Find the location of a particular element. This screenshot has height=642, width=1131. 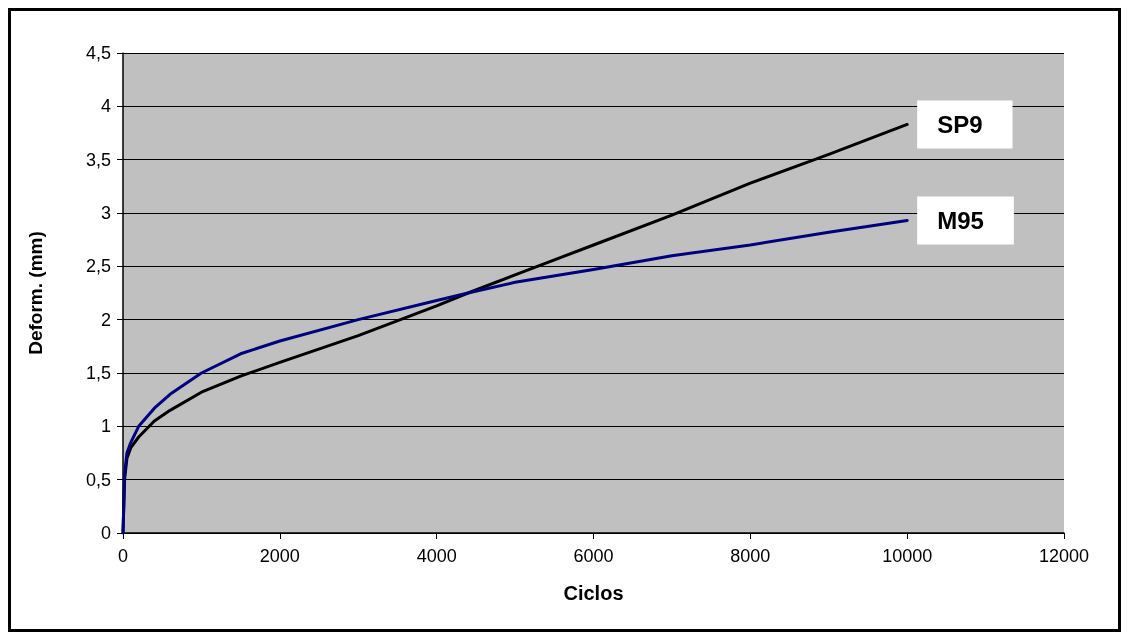

x-tick-label: 8000 is located at coordinates (750, 556).